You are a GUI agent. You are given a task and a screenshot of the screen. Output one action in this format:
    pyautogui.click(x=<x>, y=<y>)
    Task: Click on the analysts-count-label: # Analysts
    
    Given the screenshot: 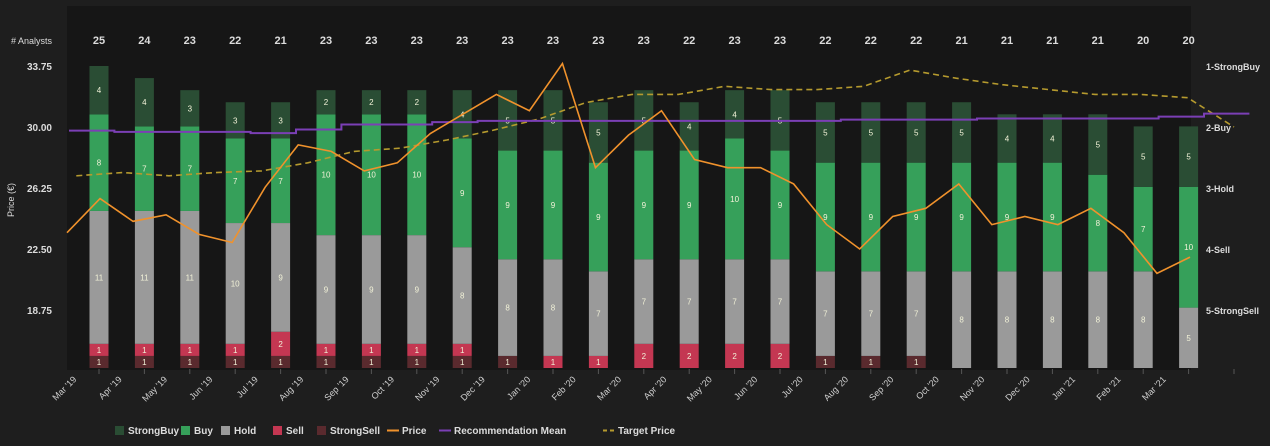 What is the action you would take?
    pyautogui.click(x=32, y=41)
    